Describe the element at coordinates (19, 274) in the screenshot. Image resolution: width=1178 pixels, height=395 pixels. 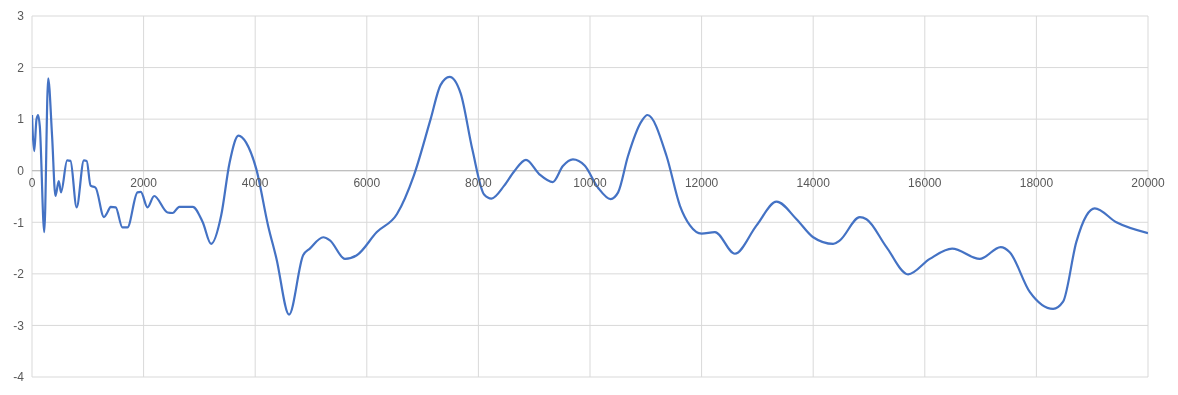
I see `y-tick-label: -2` at that location.